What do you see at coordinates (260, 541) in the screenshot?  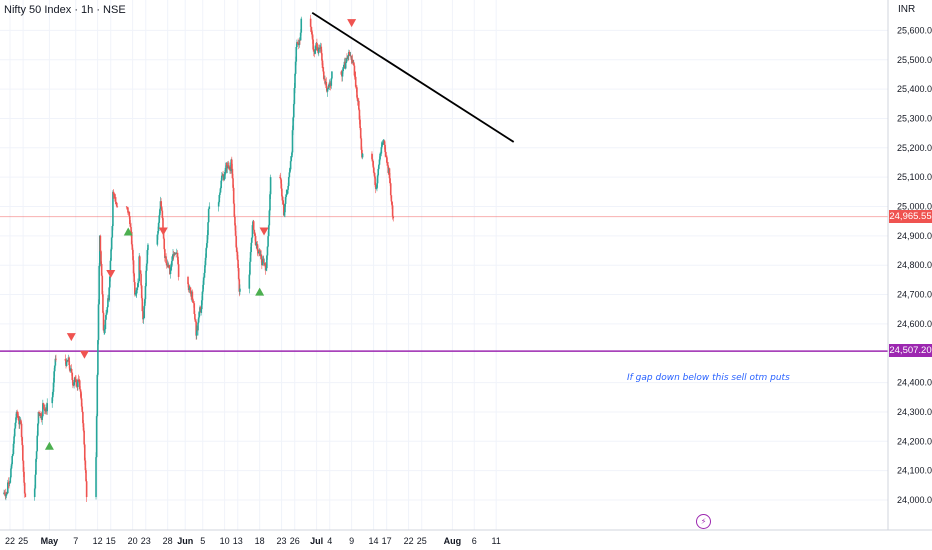 I see `x-tick-label: 18` at bounding box center [260, 541].